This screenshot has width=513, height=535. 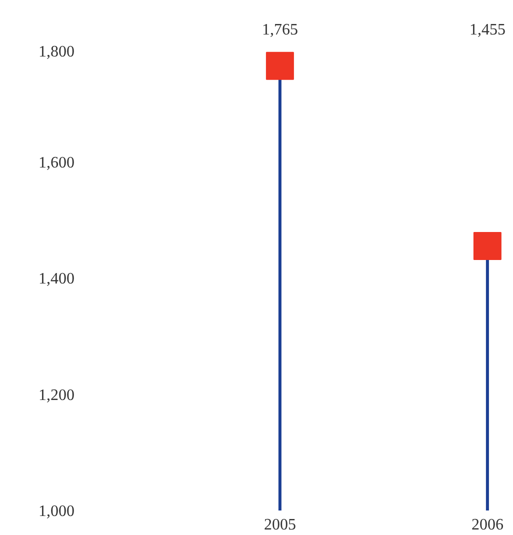 What do you see at coordinates (487, 525) in the screenshot?
I see `x-tick-label: 2006` at bounding box center [487, 525].